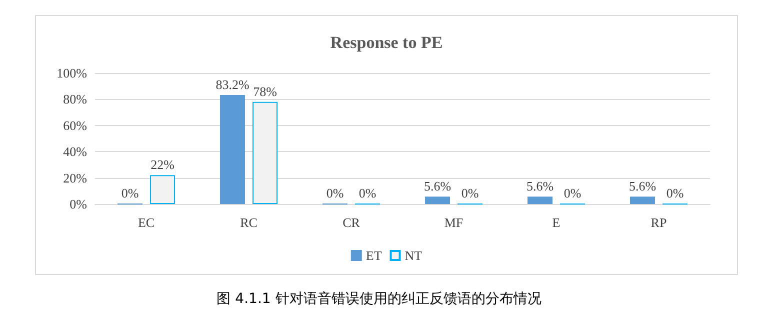 Image resolution: width=758 pixels, height=324 pixels. I want to click on data-label: 83.2%, so click(233, 84).